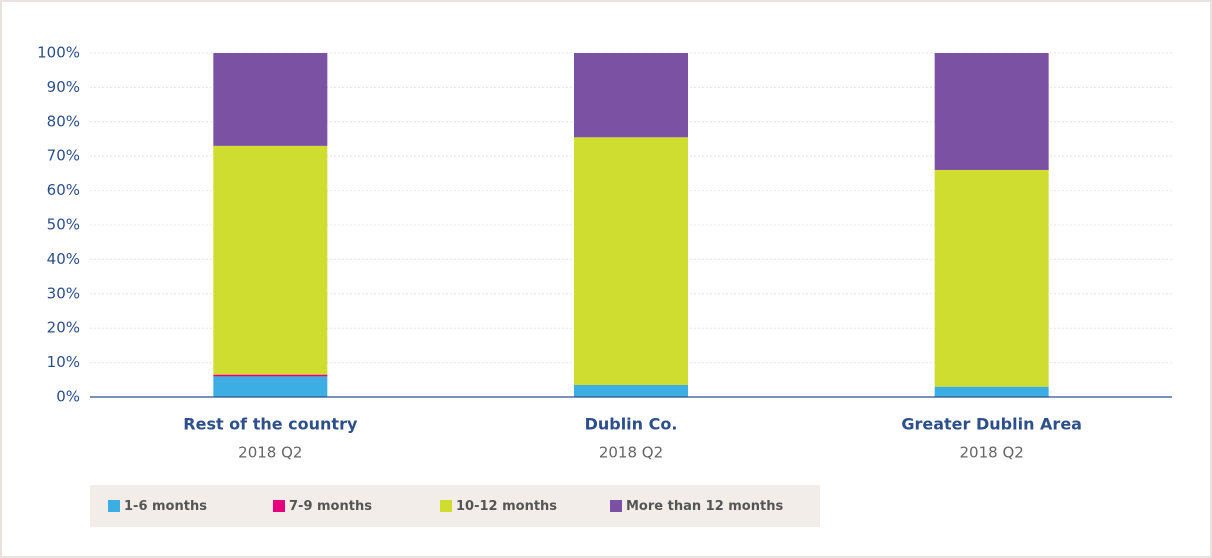 The image size is (1212, 558). I want to click on legend-label: 7-9 months, so click(330, 506).